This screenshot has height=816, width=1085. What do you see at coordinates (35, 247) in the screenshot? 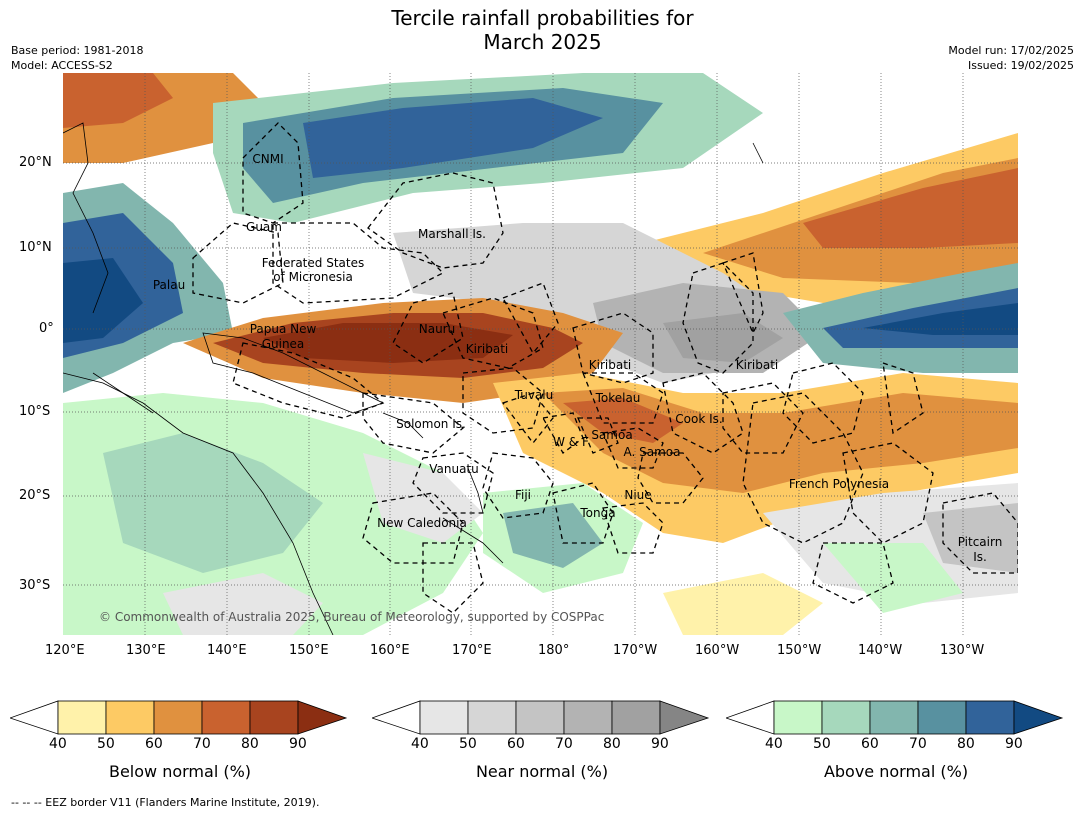
I see `lat-label: 10°N` at bounding box center [35, 247].